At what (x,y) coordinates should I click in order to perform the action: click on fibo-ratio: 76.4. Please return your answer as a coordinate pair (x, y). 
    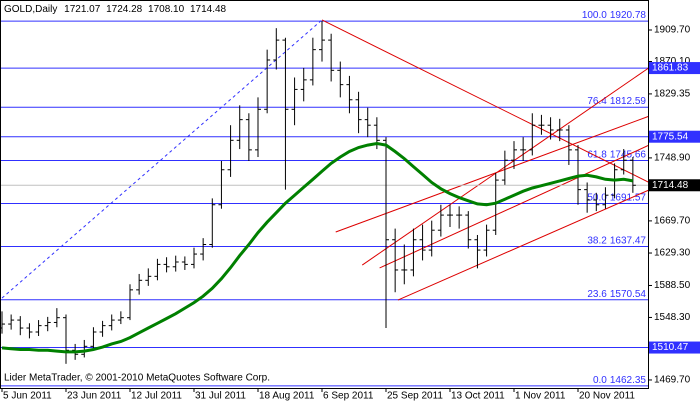
    Looking at the image, I should click on (597, 101).